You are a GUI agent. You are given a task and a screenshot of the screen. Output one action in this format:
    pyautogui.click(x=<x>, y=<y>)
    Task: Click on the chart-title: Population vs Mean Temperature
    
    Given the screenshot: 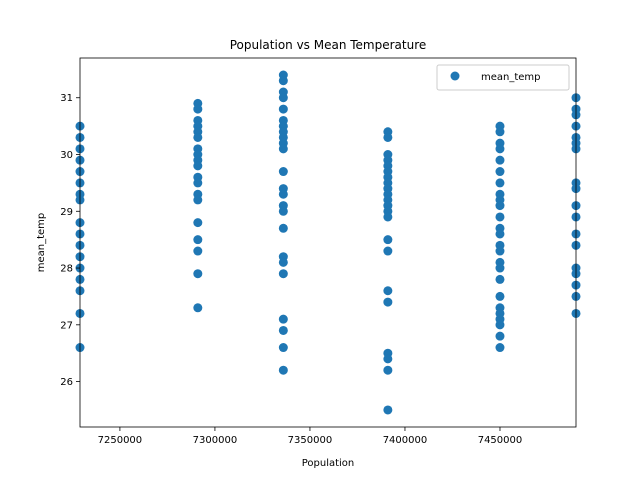 What is the action you would take?
    pyautogui.click(x=328, y=45)
    